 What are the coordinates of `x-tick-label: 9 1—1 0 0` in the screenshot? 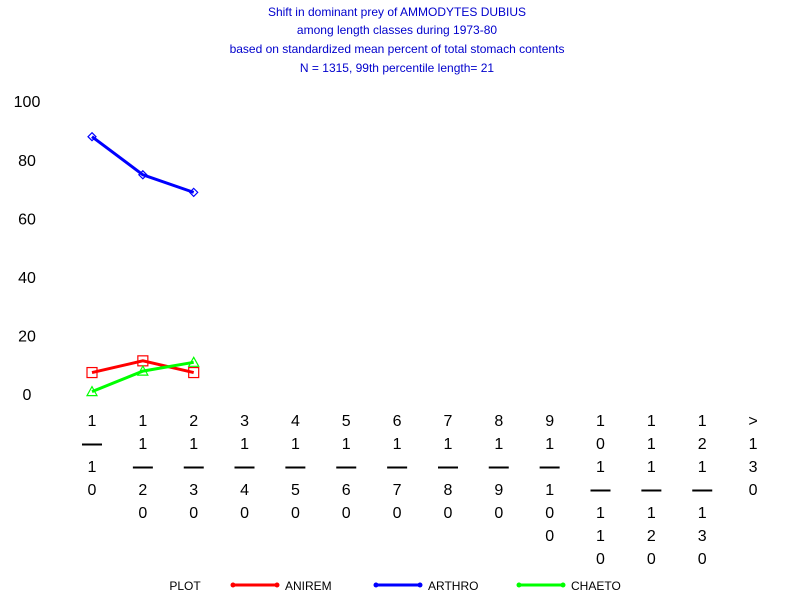 It's located at (550, 479).